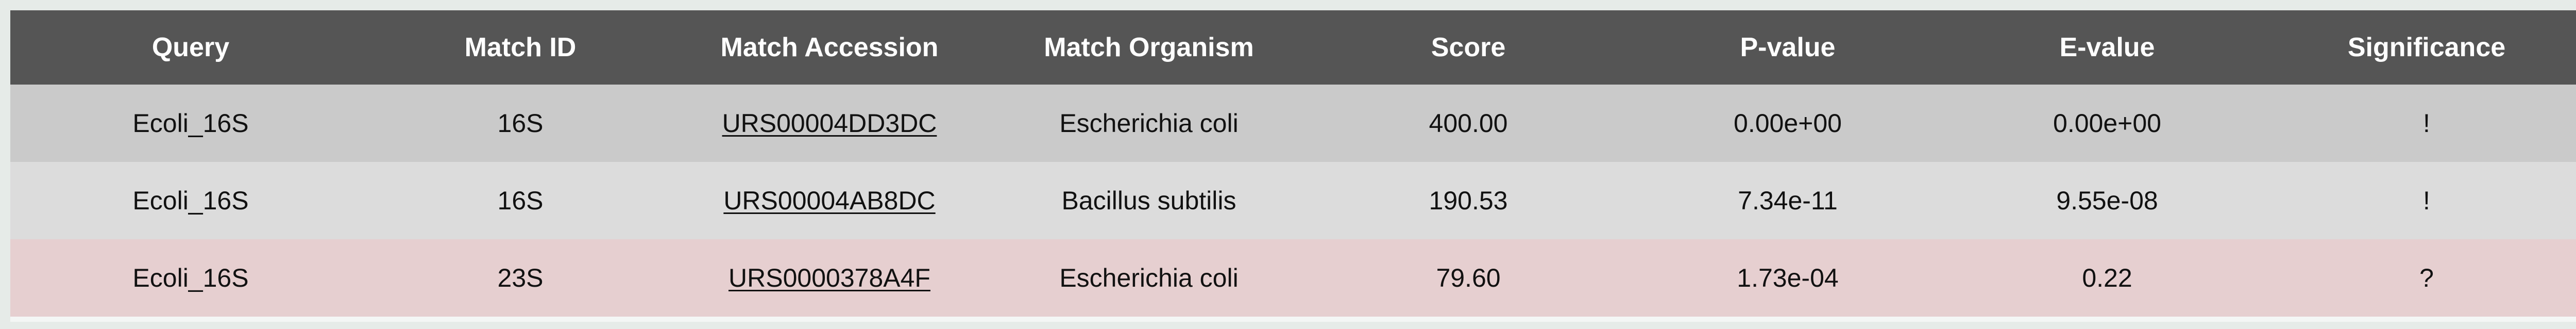 This screenshot has width=2576, height=329. What do you see at coordinates (2426, 47) in the screenshot?
I see `column-header-significance: Significance` at bounding box center [2426, 47].